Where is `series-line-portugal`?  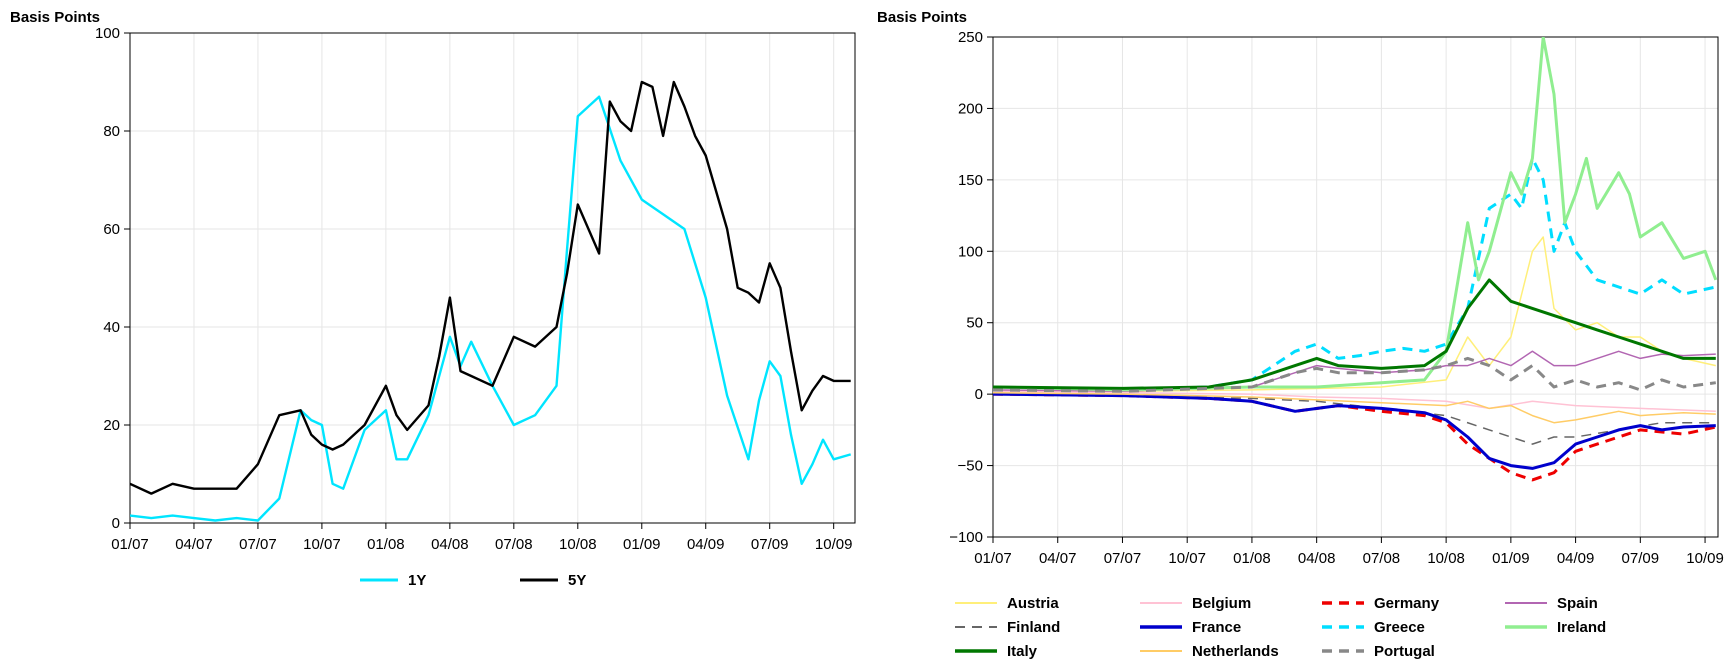
series-line-portugal is located at coordinates (1354, 374).